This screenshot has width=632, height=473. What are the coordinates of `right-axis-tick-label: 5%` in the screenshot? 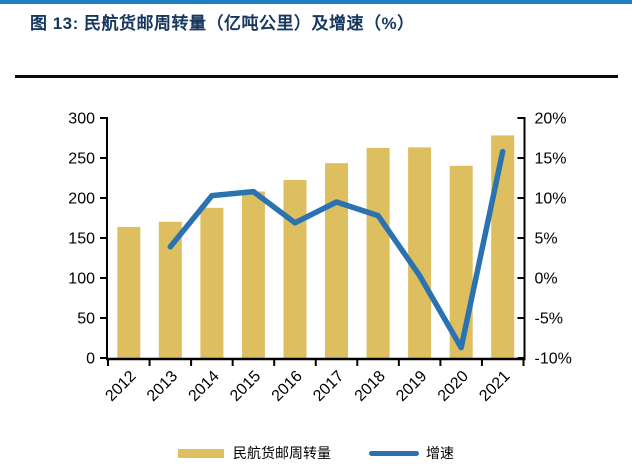 It's located at (546, 239).